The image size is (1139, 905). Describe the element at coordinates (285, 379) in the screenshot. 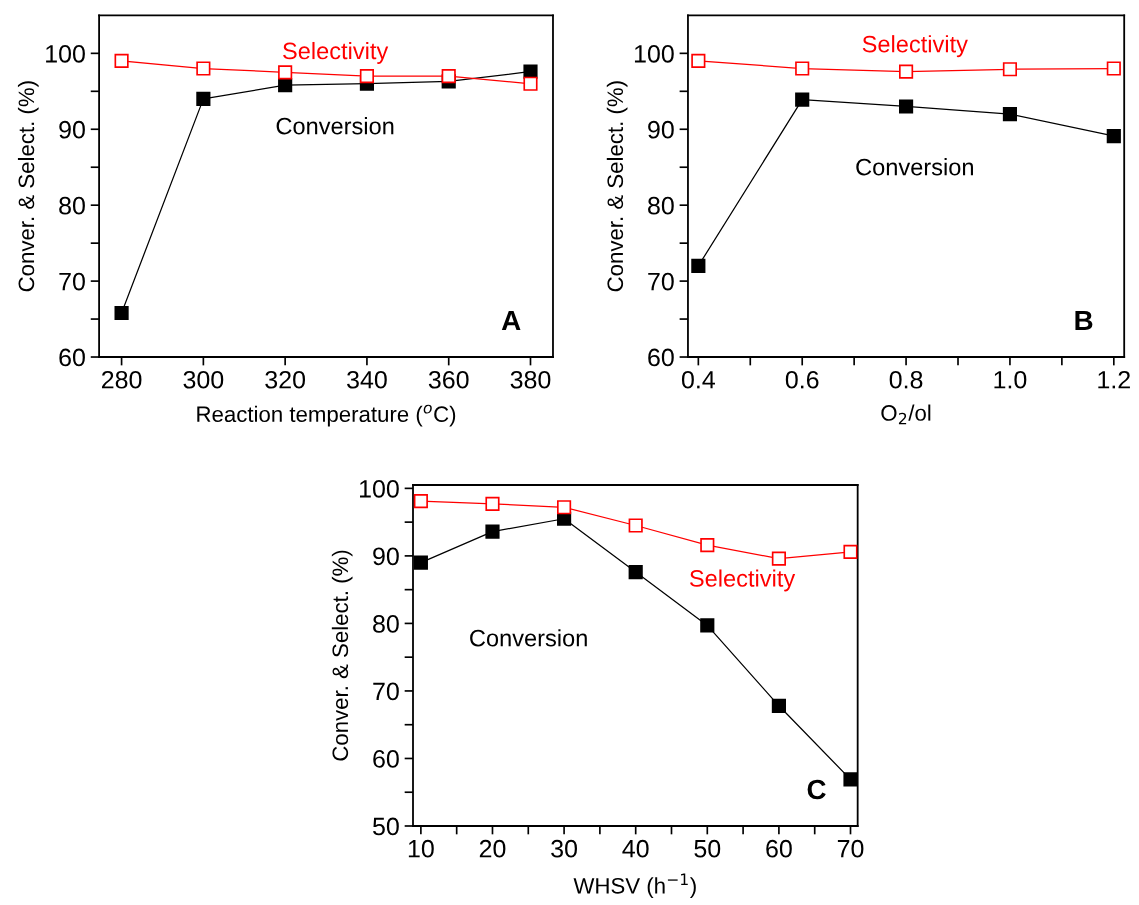

I see `x-tick-label: 320` at that location.